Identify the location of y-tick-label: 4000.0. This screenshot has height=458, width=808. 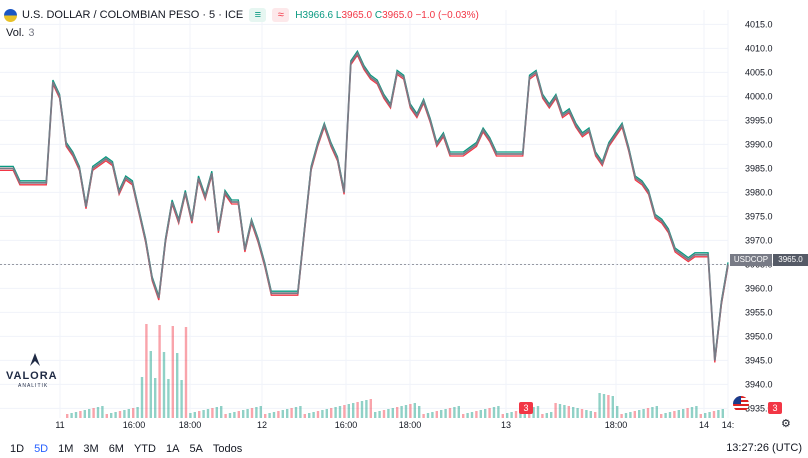
(759, 96).